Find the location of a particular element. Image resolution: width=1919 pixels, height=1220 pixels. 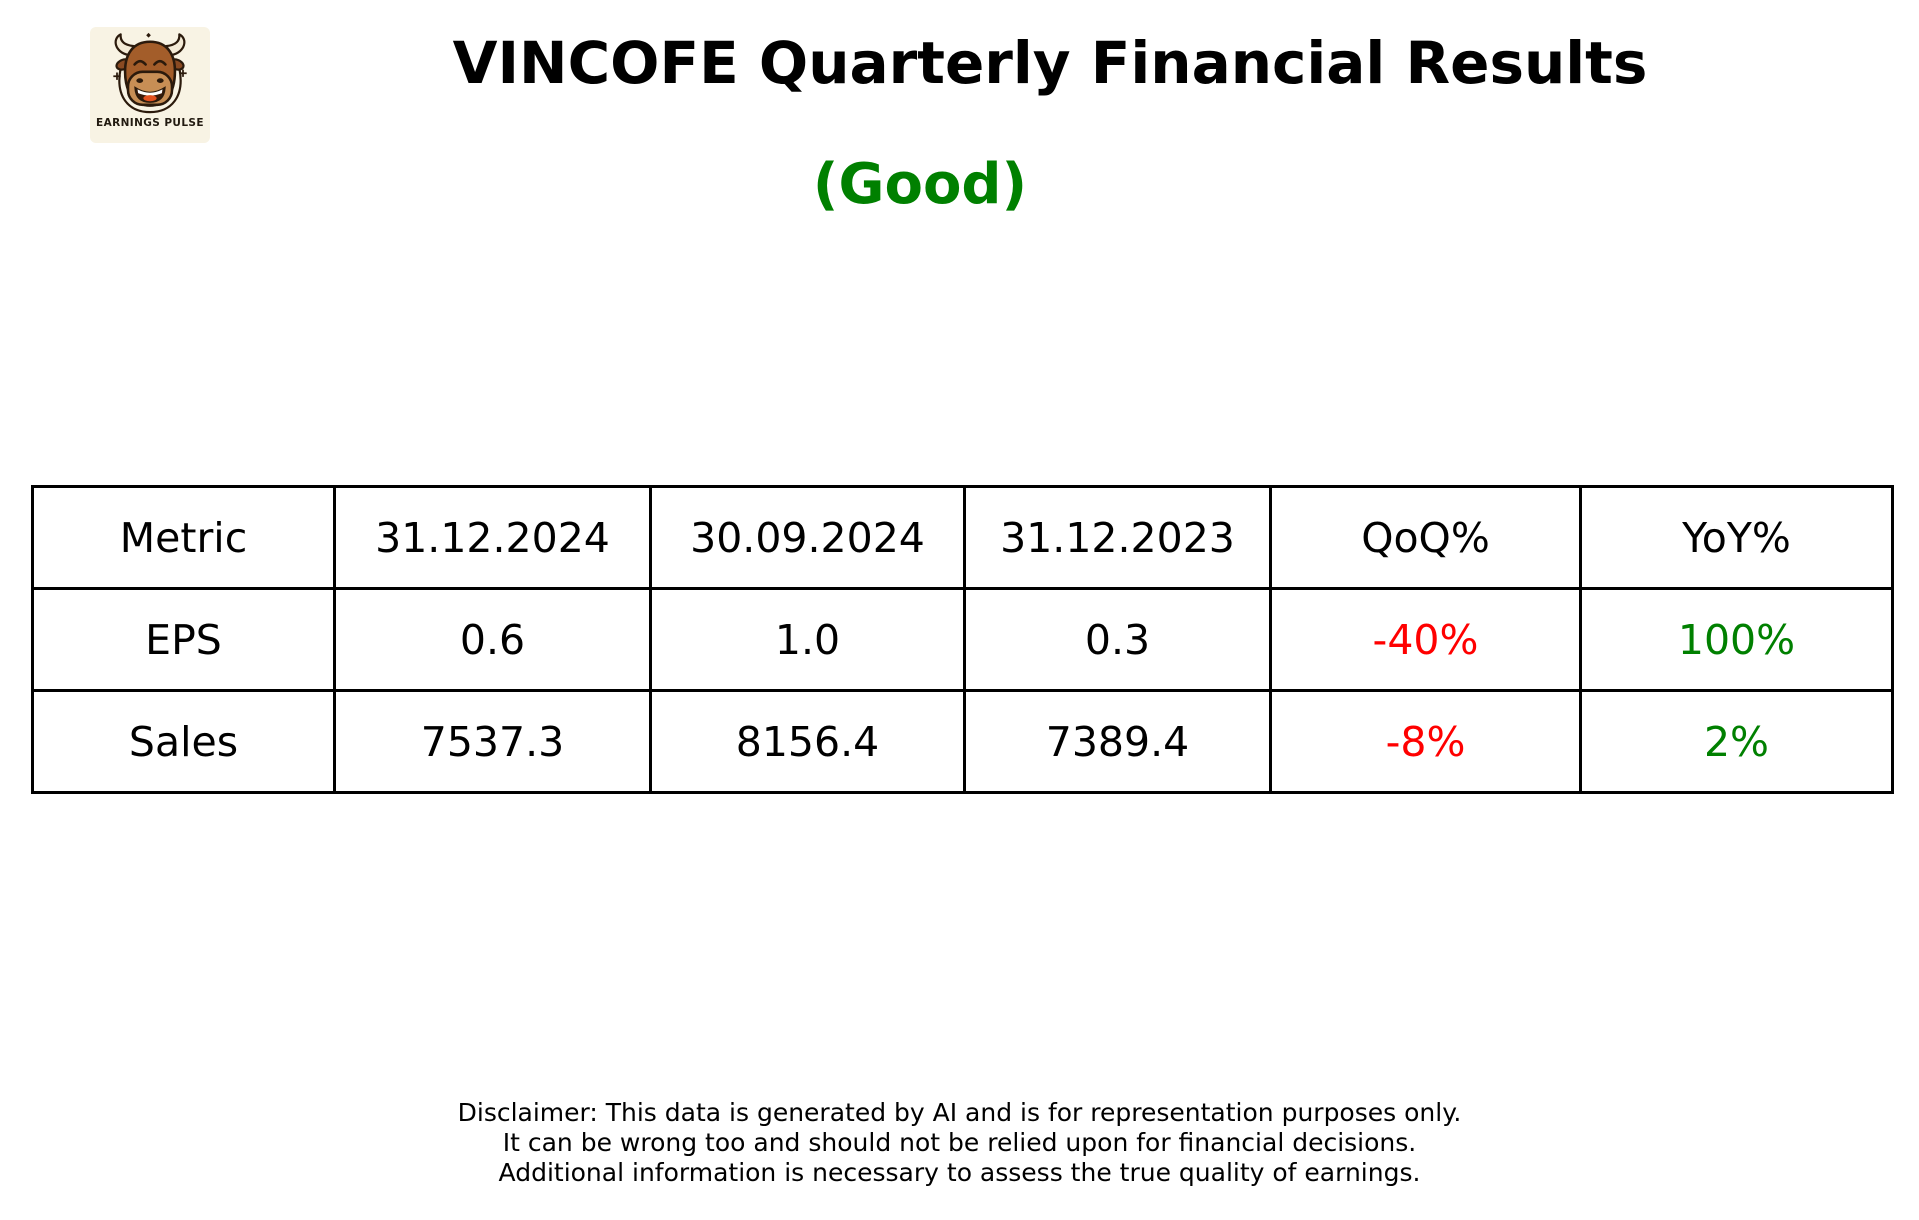

col-header-qoq: QoQ% is located at coordinates (1425, 537).